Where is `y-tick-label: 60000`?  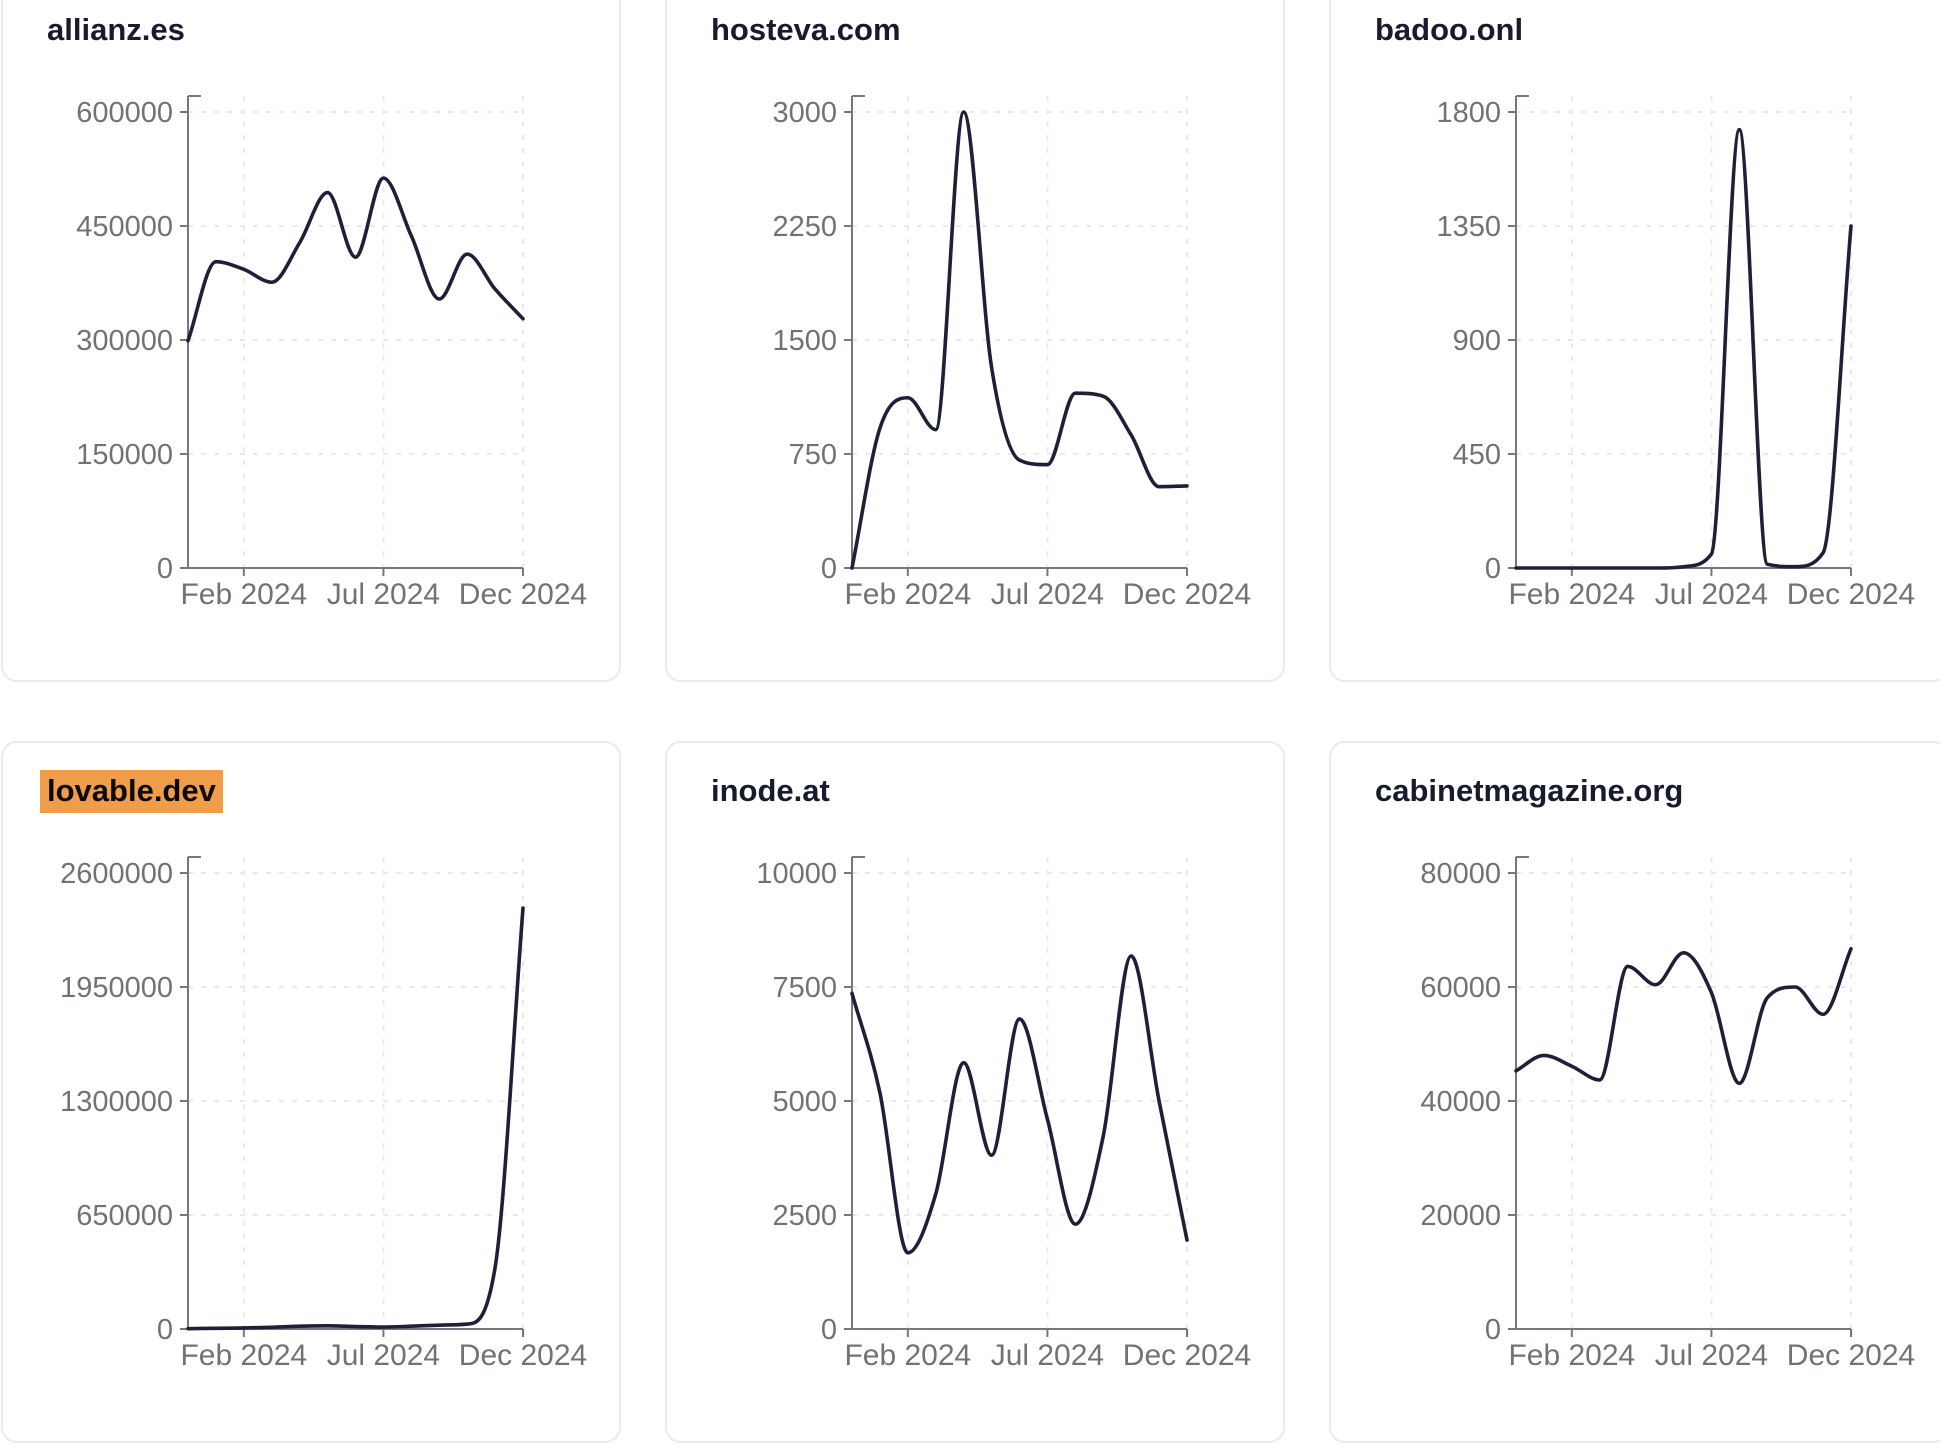 y-tick-label: 60000 is located at coordinates (1460, 988).